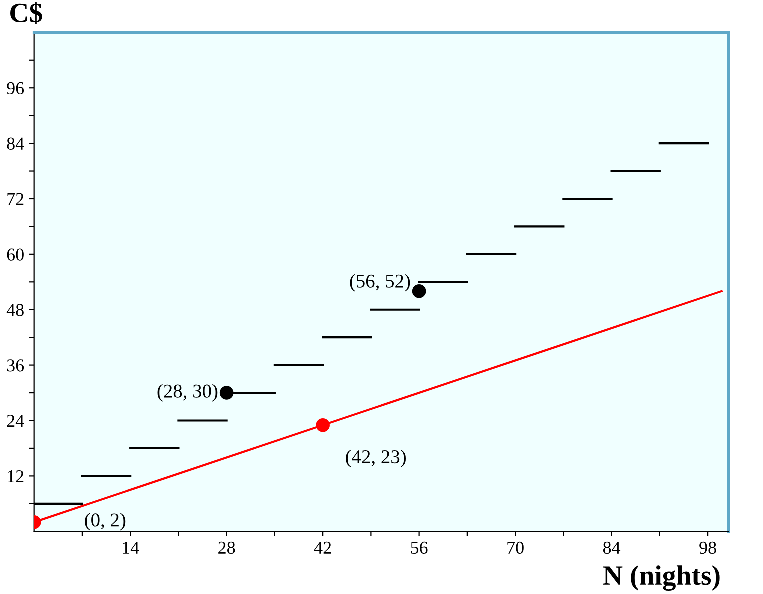 Image resolution: width=763 pixels, height=594 pixels. What do you see at coordinates (16, 199) in the screenshot?
I see `y-tick-label: 72` at bounding box center [16, 199].